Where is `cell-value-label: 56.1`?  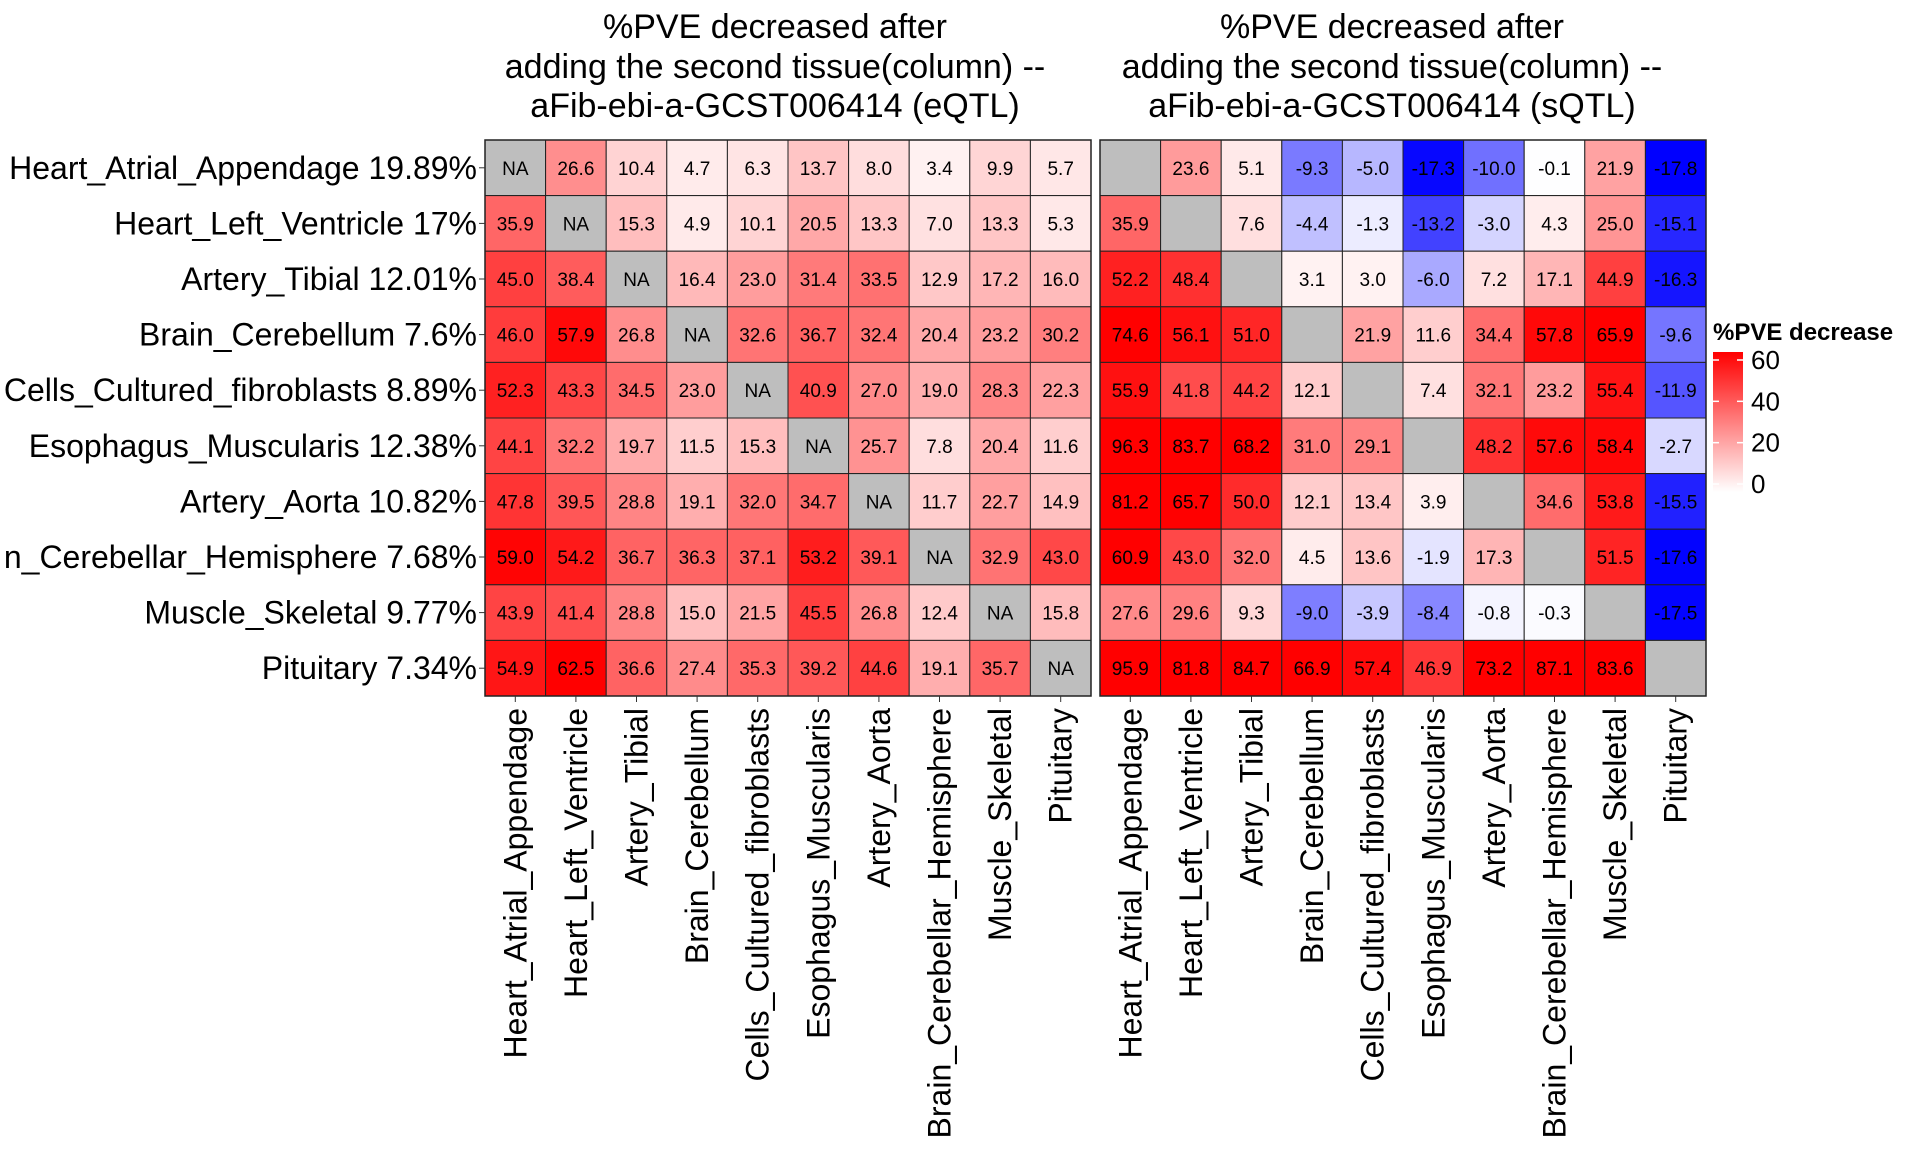
cell-value-label: 56.1 is located at coordinates (1190, 336).